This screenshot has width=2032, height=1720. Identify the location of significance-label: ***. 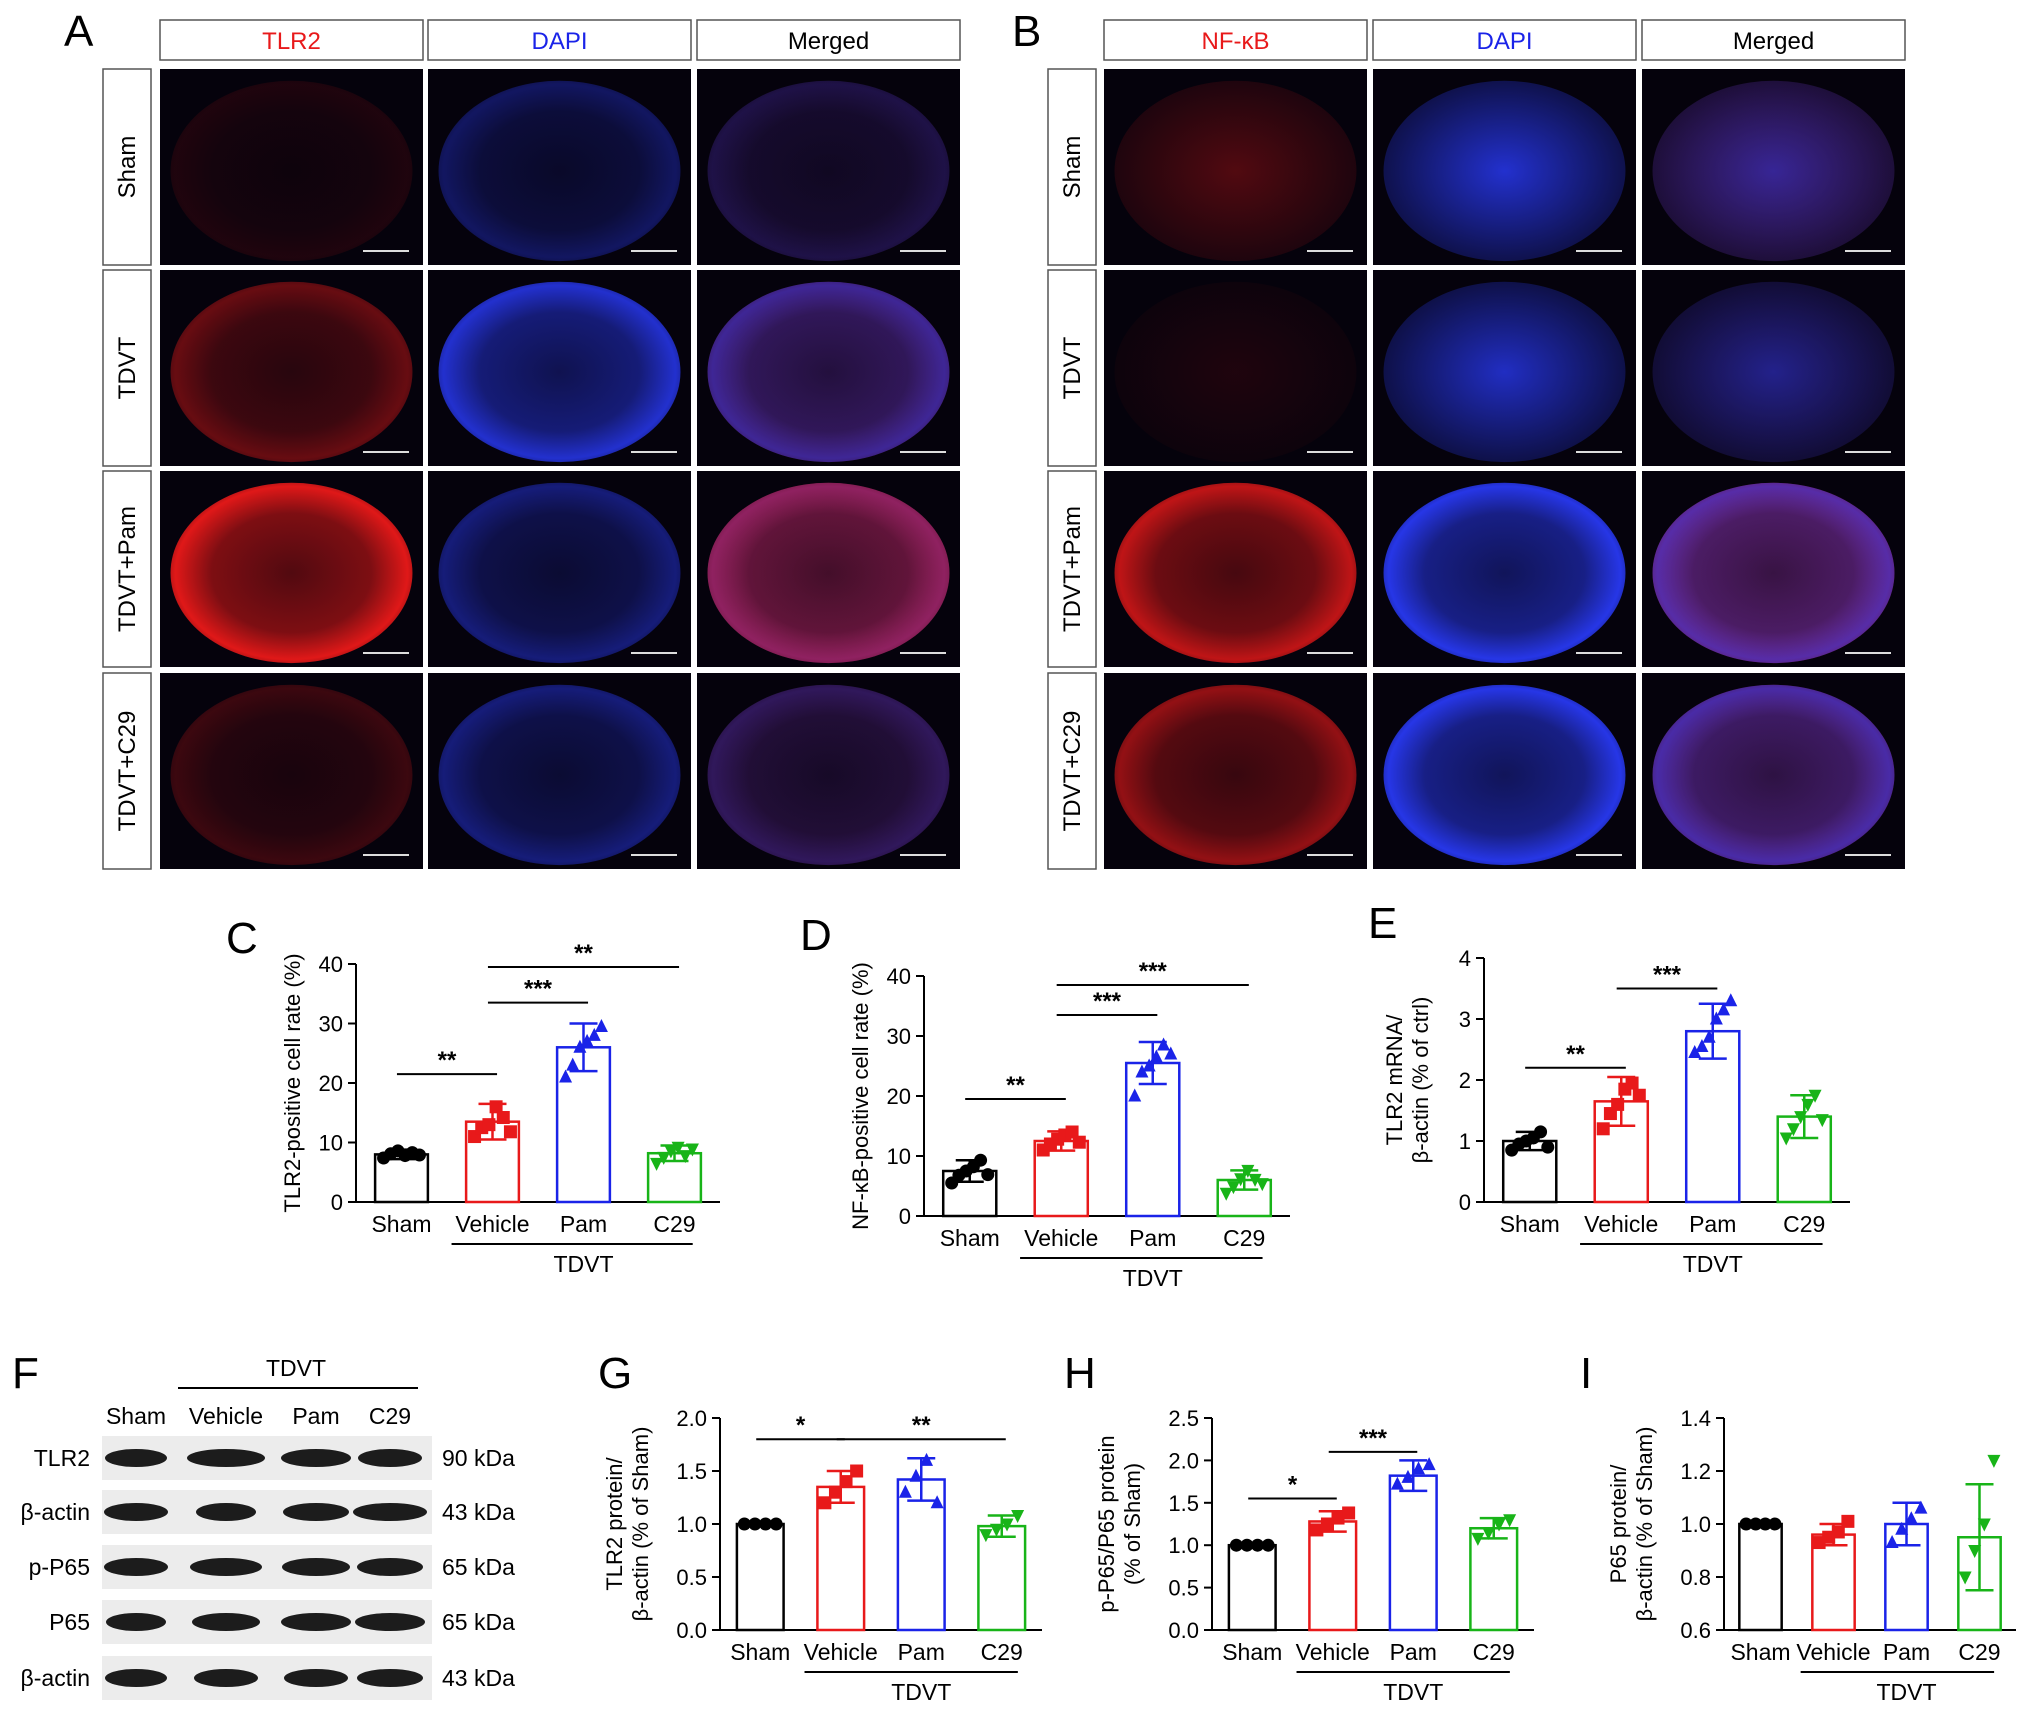
(1153, 971).